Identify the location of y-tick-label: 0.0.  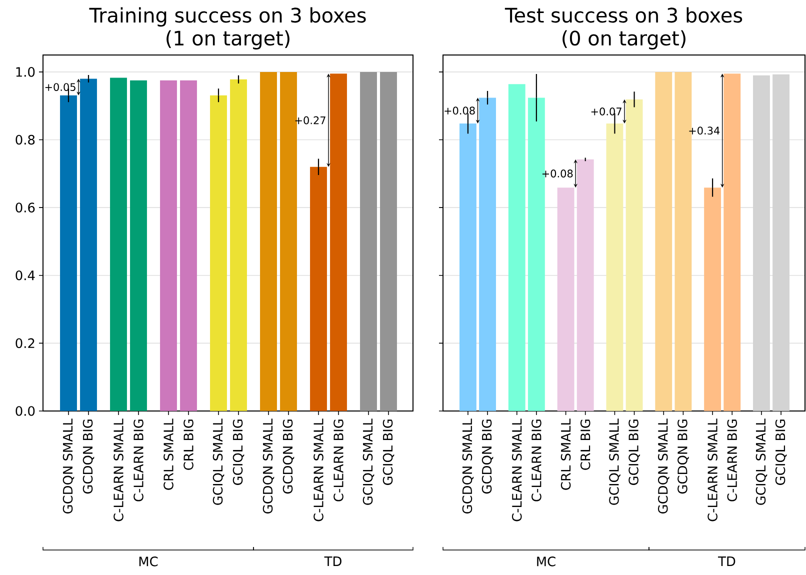
(25, 411).